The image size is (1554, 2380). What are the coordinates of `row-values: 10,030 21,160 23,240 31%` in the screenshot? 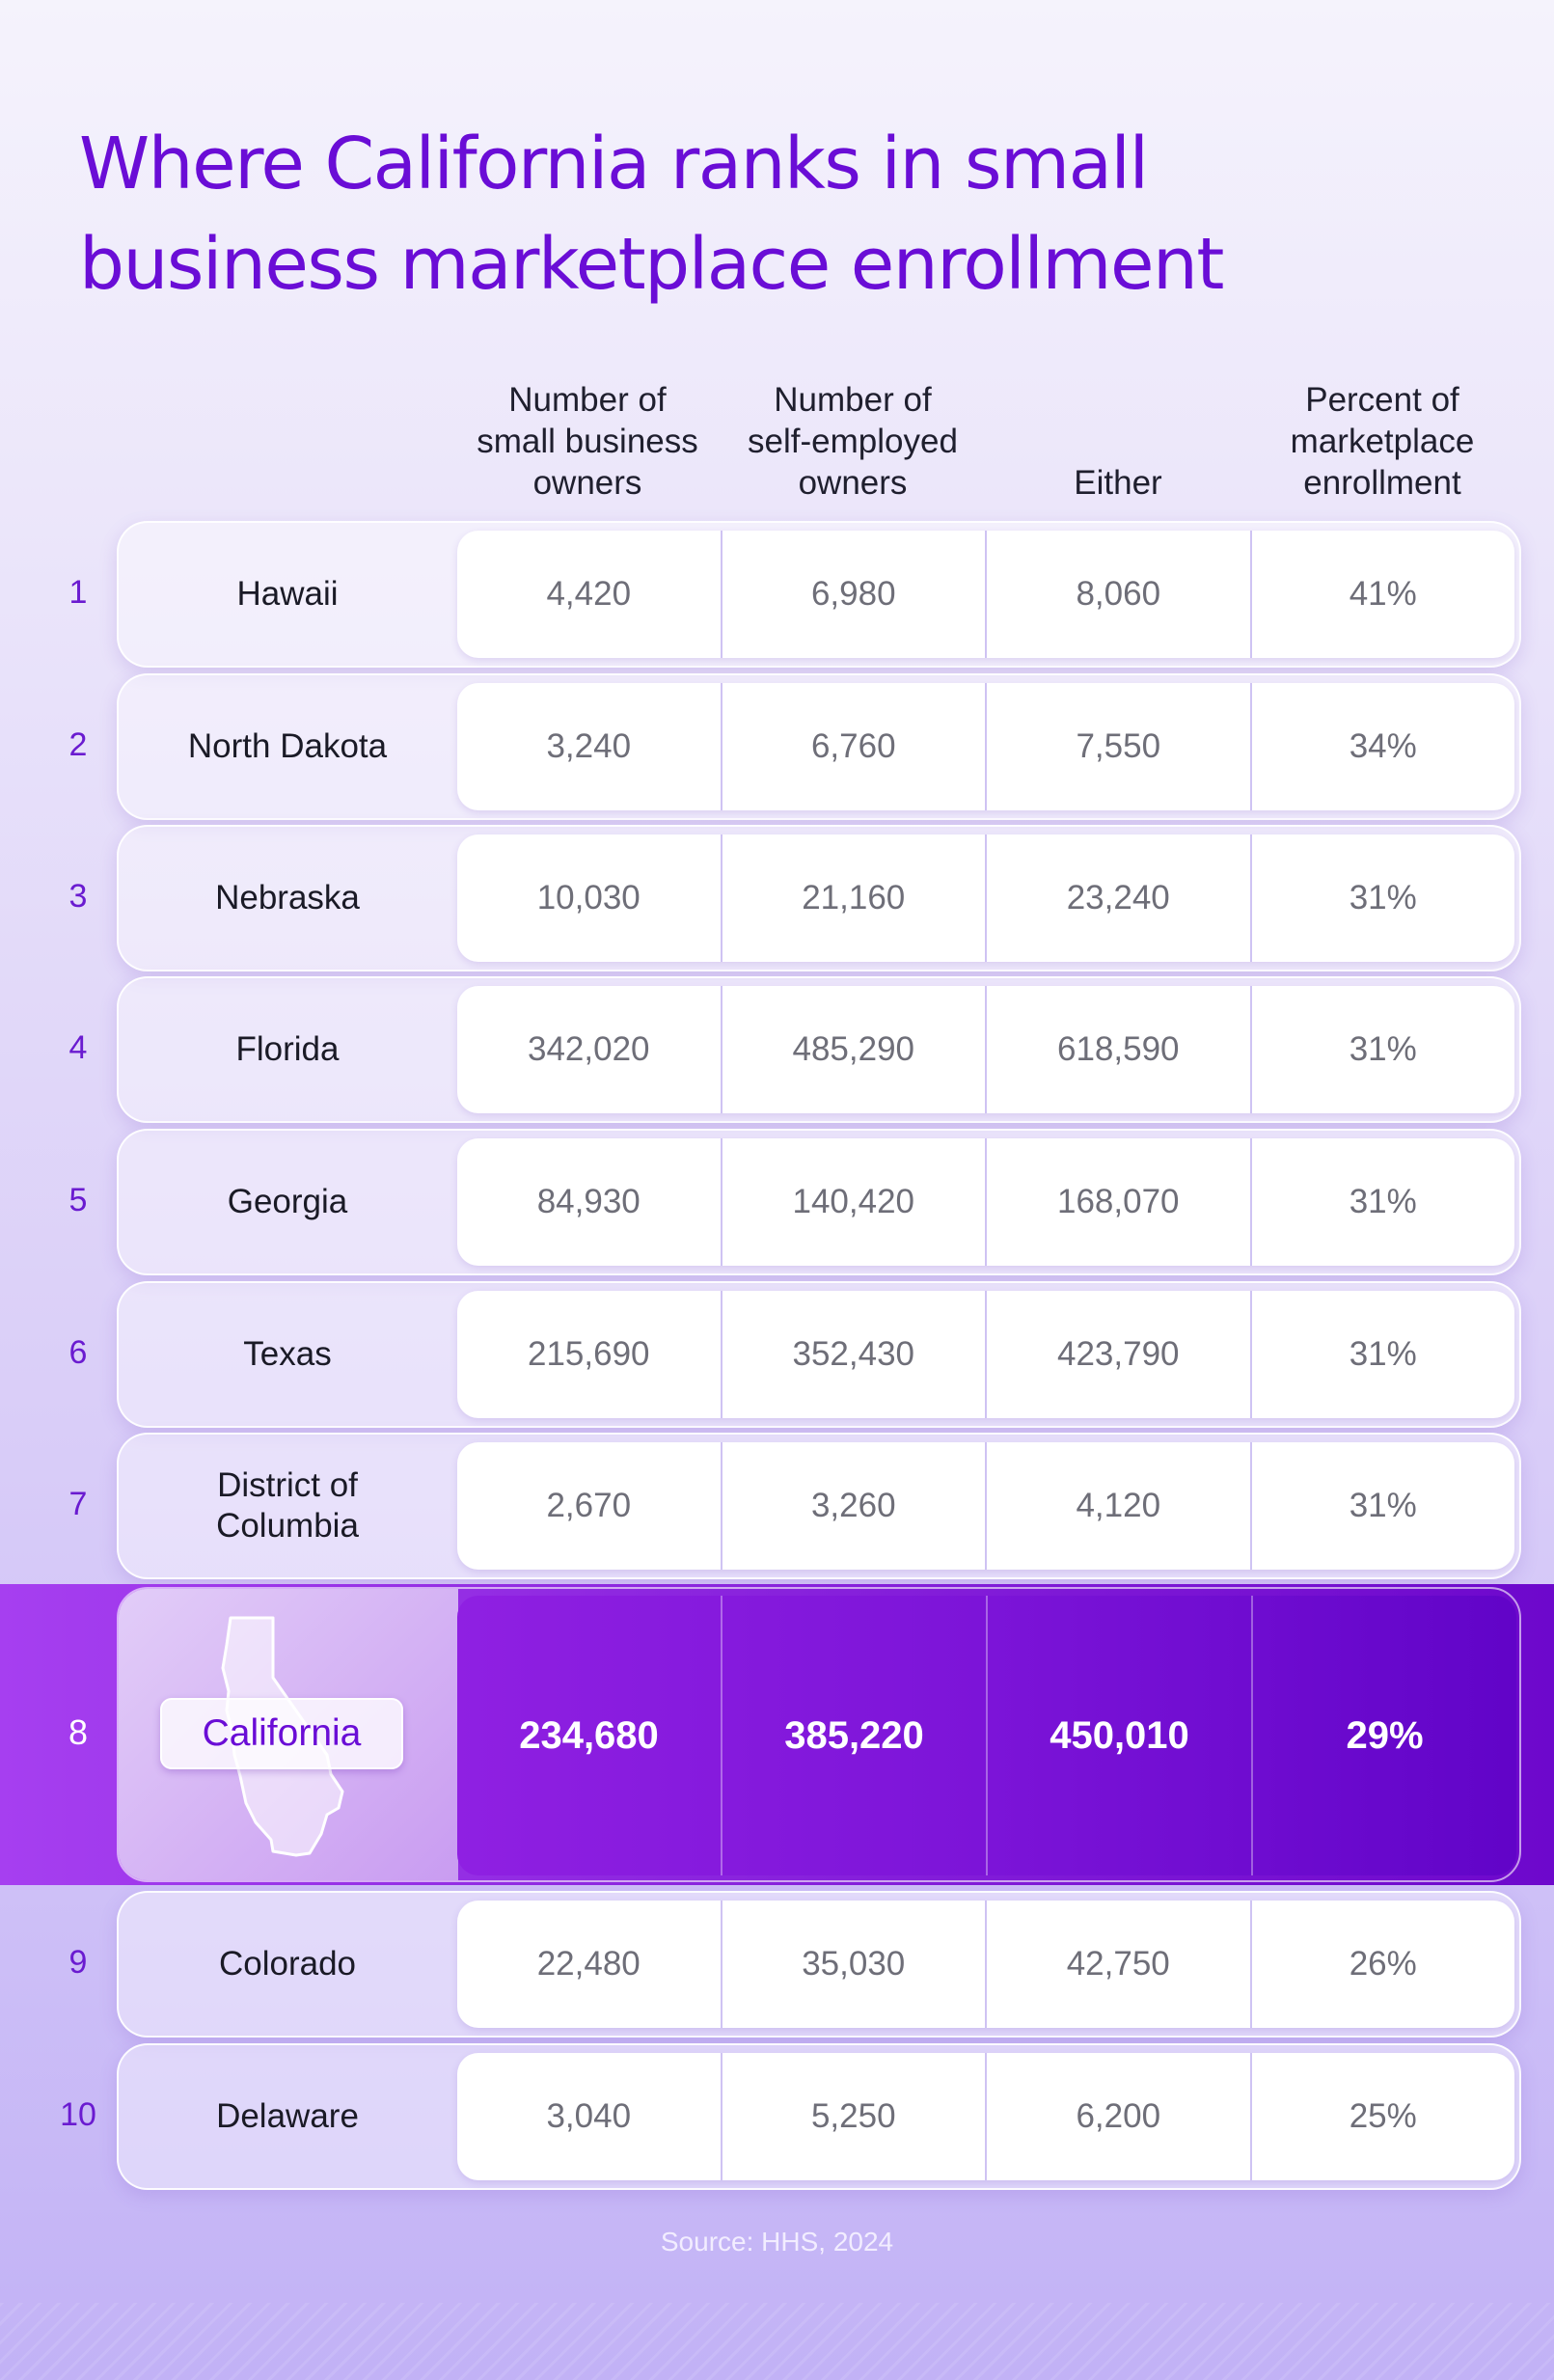 It's located at (985, 898).